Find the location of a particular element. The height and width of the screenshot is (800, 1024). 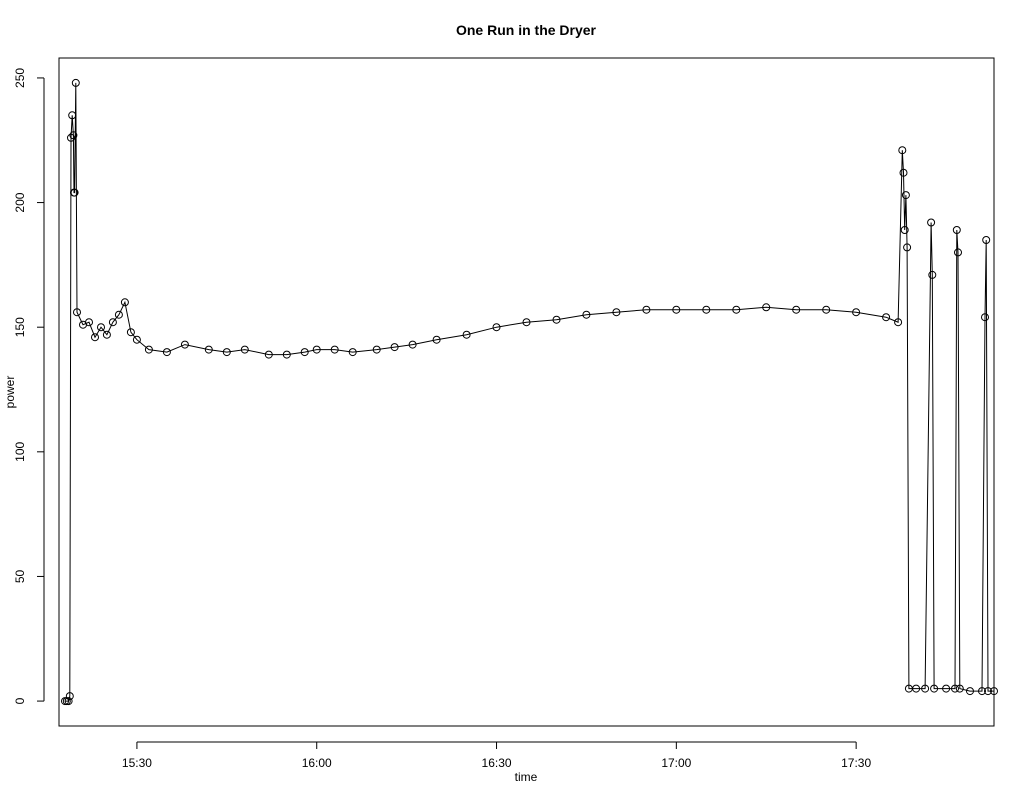

x-tick-label: 17:00 is located at coordinates (676, 763).